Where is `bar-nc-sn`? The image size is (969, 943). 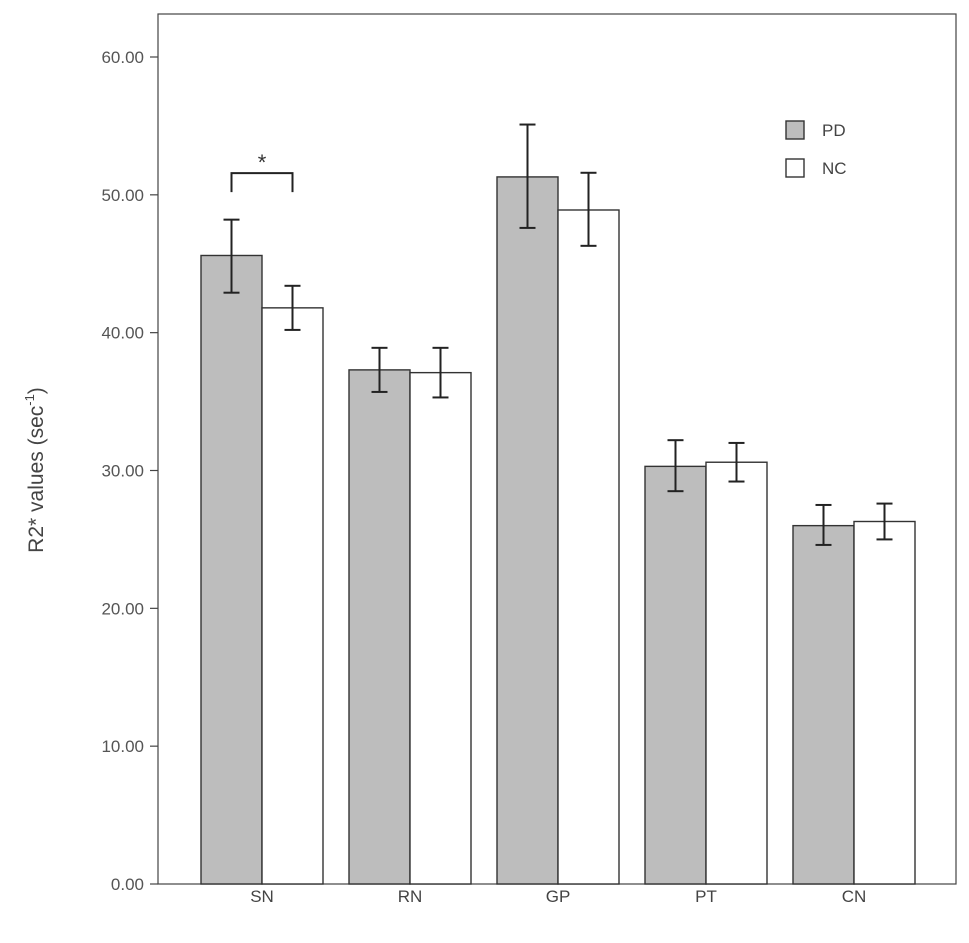 bar-nc-sn is located at coordinates (292, 596).